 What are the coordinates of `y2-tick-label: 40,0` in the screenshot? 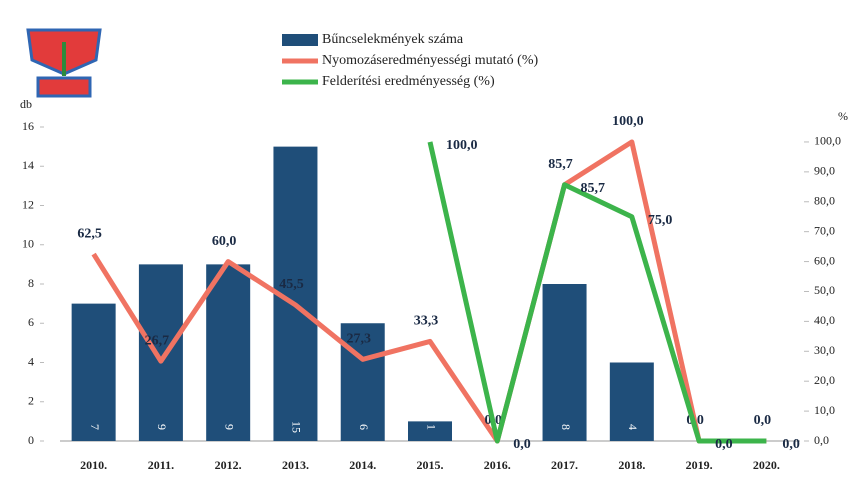 It's located at (824, 320).